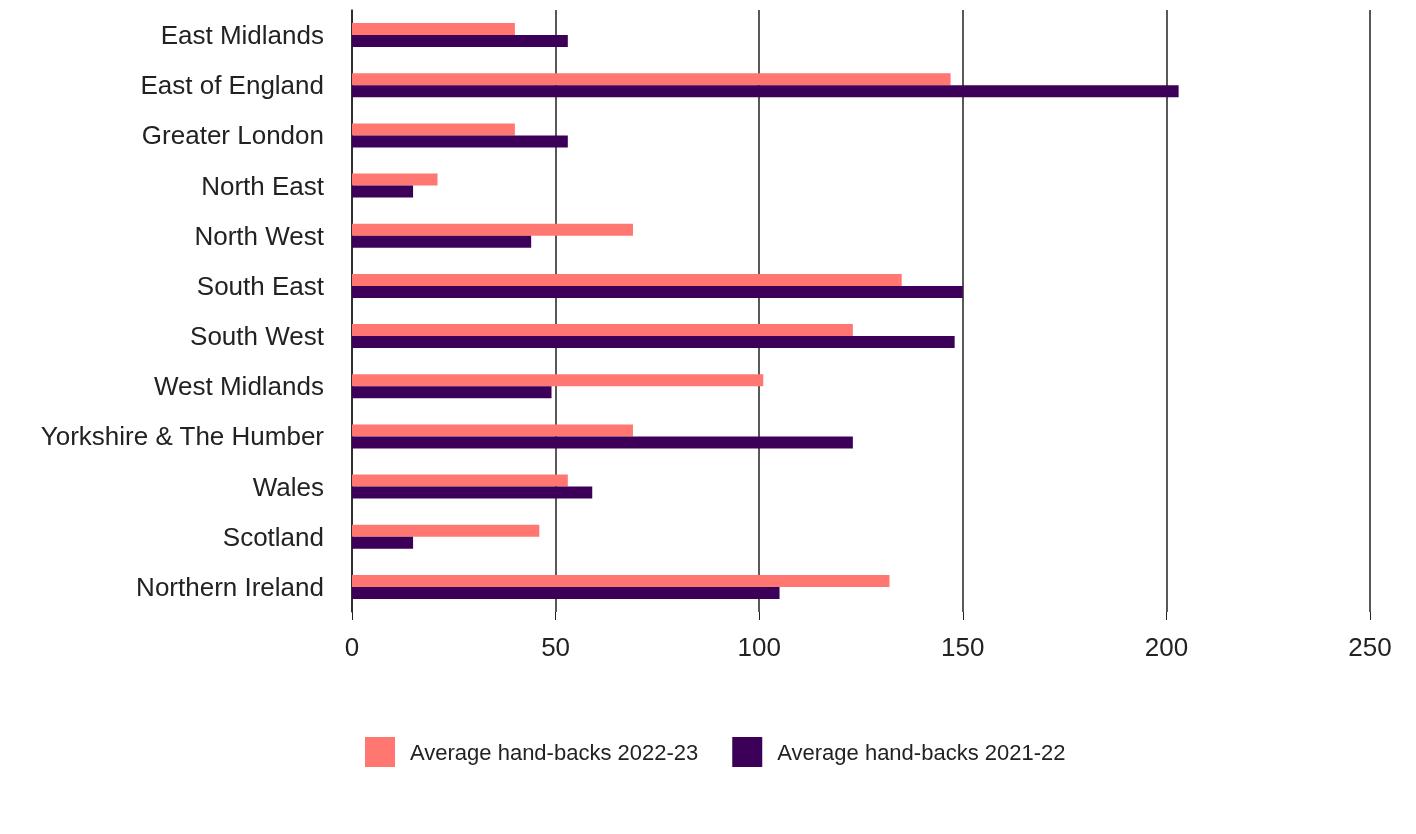 The image size is (1416, 834). I want to click on y-tick-label: North East, so click(263, 185).